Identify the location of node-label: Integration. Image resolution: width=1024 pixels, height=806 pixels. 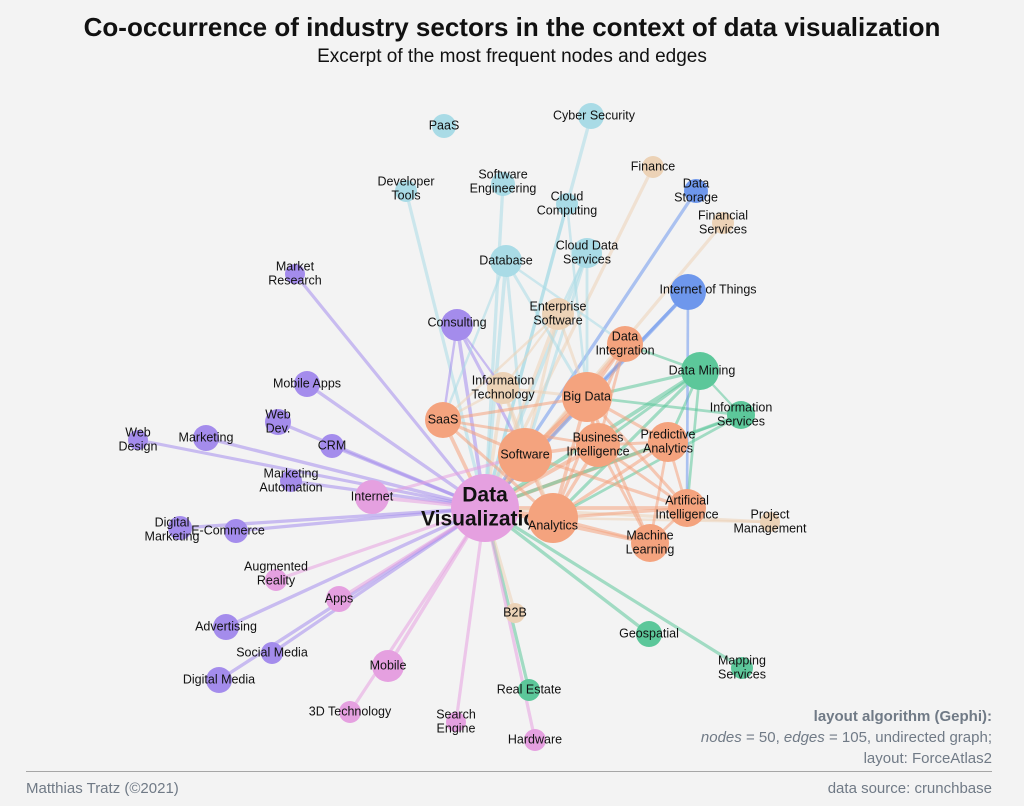
(624, 350).